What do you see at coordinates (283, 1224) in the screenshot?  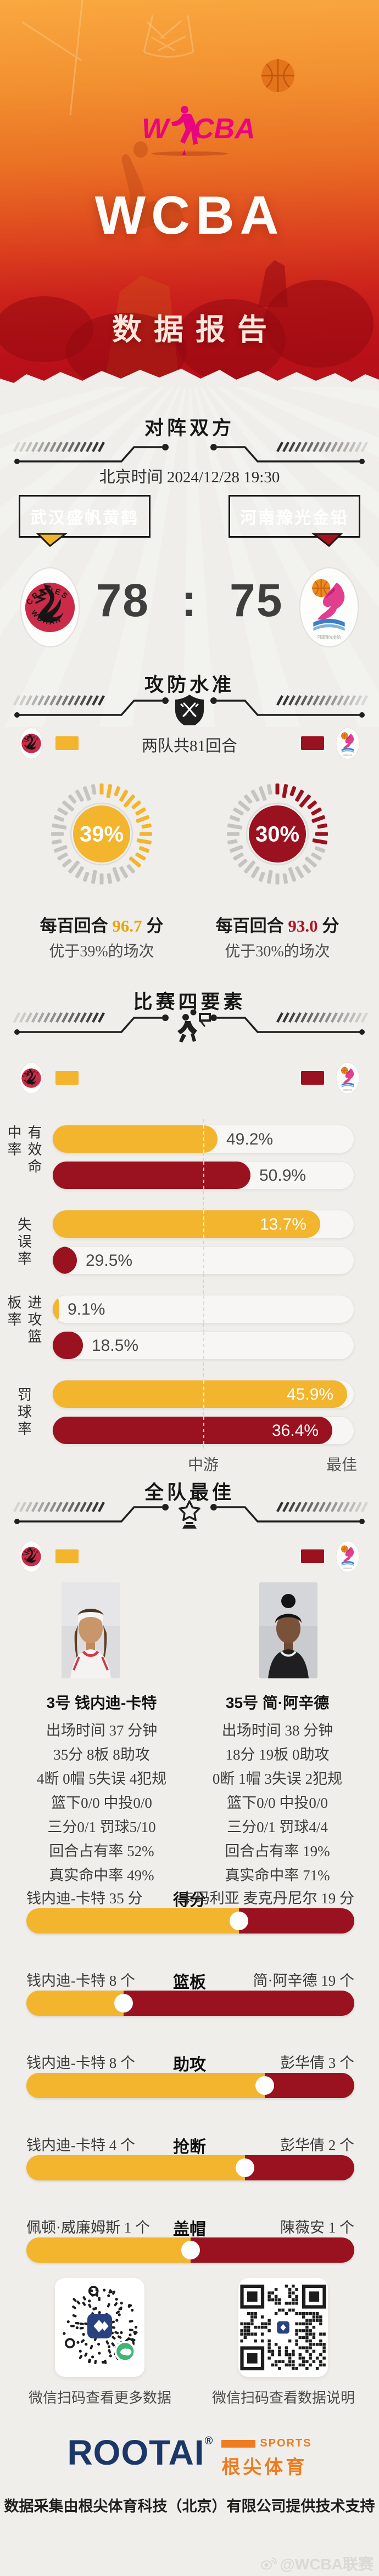 I see `factor-value: 13.7%` at bounding box center [283, 1224].